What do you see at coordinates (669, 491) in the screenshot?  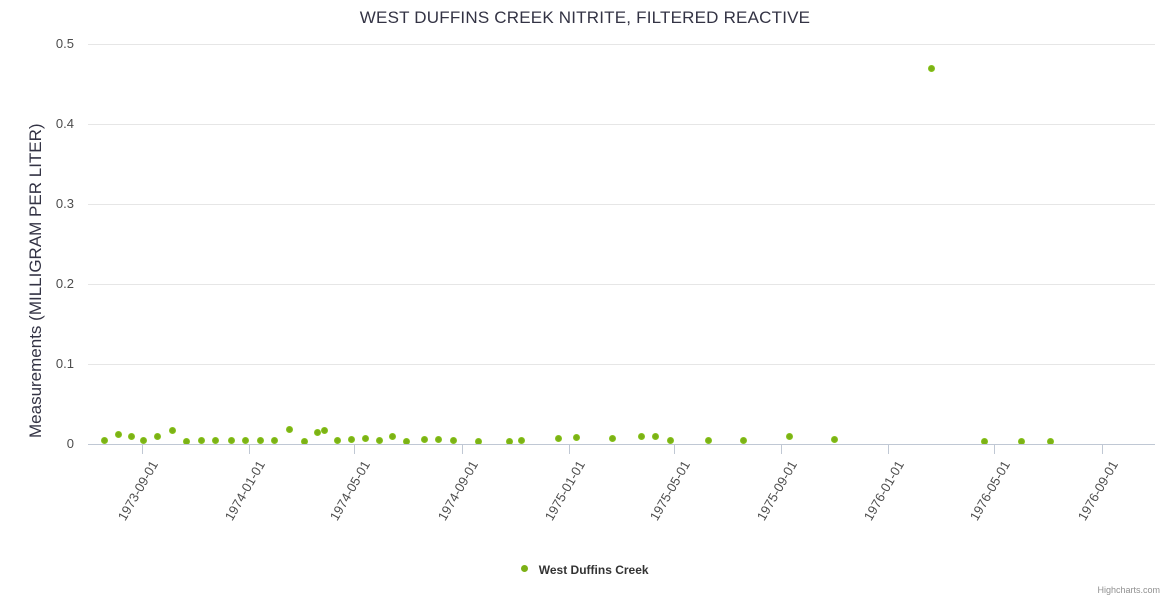 I see `x-tick-label: 1975-05-01` at bounding box center [669, 491].